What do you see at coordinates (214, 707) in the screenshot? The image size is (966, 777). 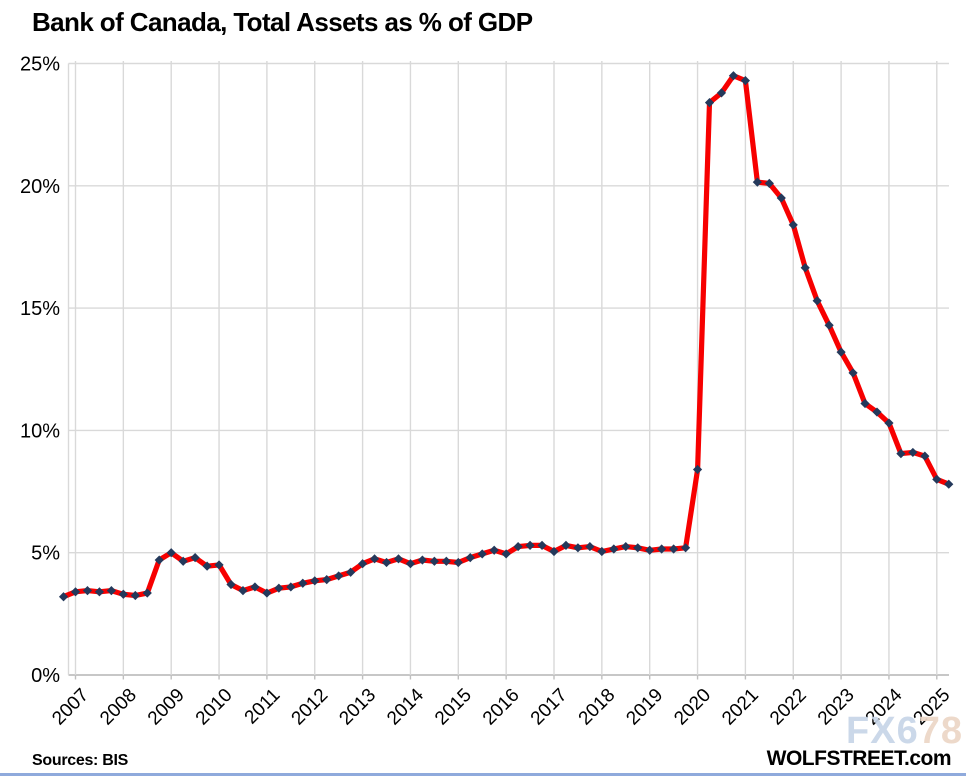 I see `x-tick-label: 2010` at bounding box center [214, 707].